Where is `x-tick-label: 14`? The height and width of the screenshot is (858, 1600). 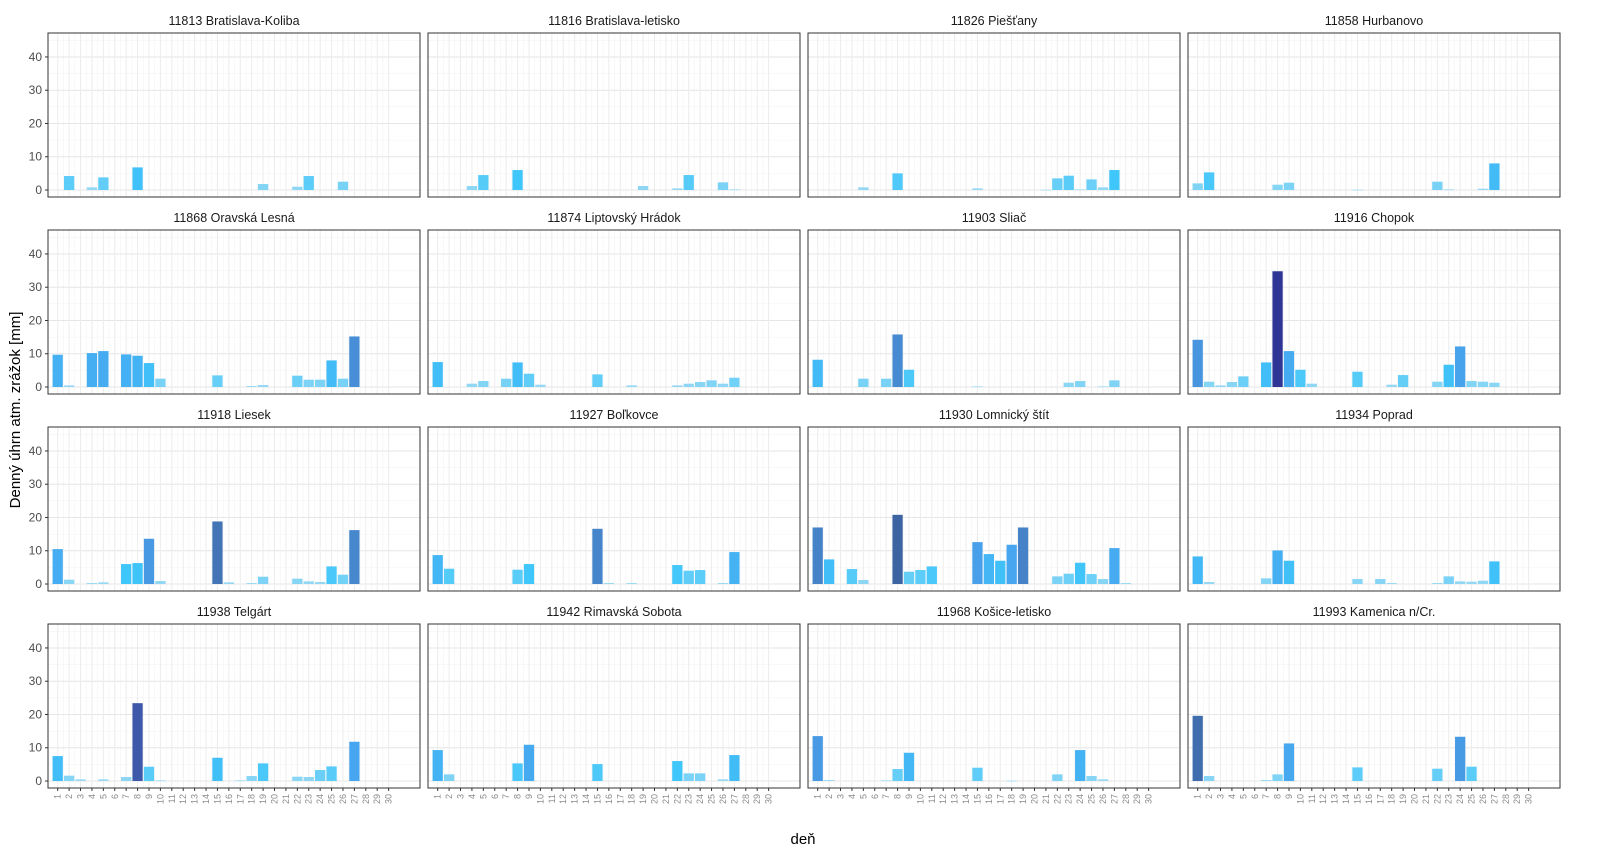
x-tick-label: 14 is located at coordinates (966, 799).